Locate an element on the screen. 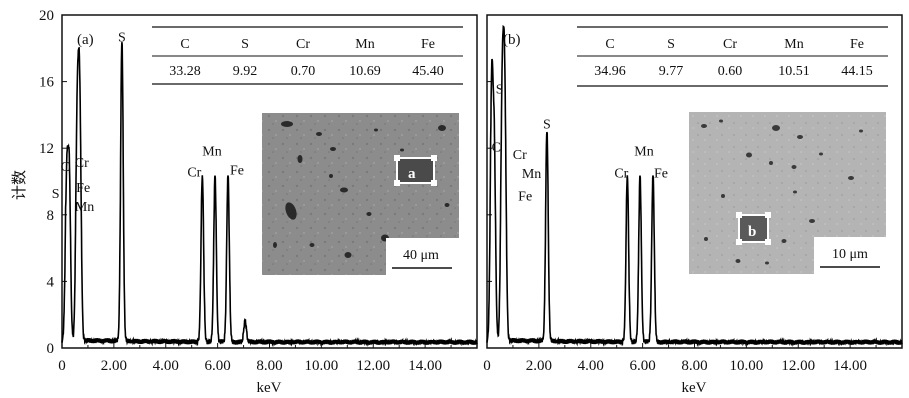 Image resolution: width=909 pixels, height=398 pixels. sem-marker-box-a is located at coordinates (415, 170).